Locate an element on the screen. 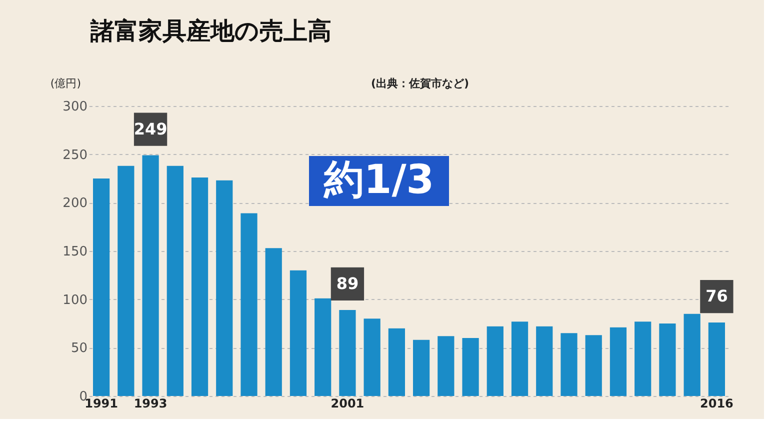  y-tick-label: 250 is located at coordinates (75, 155).